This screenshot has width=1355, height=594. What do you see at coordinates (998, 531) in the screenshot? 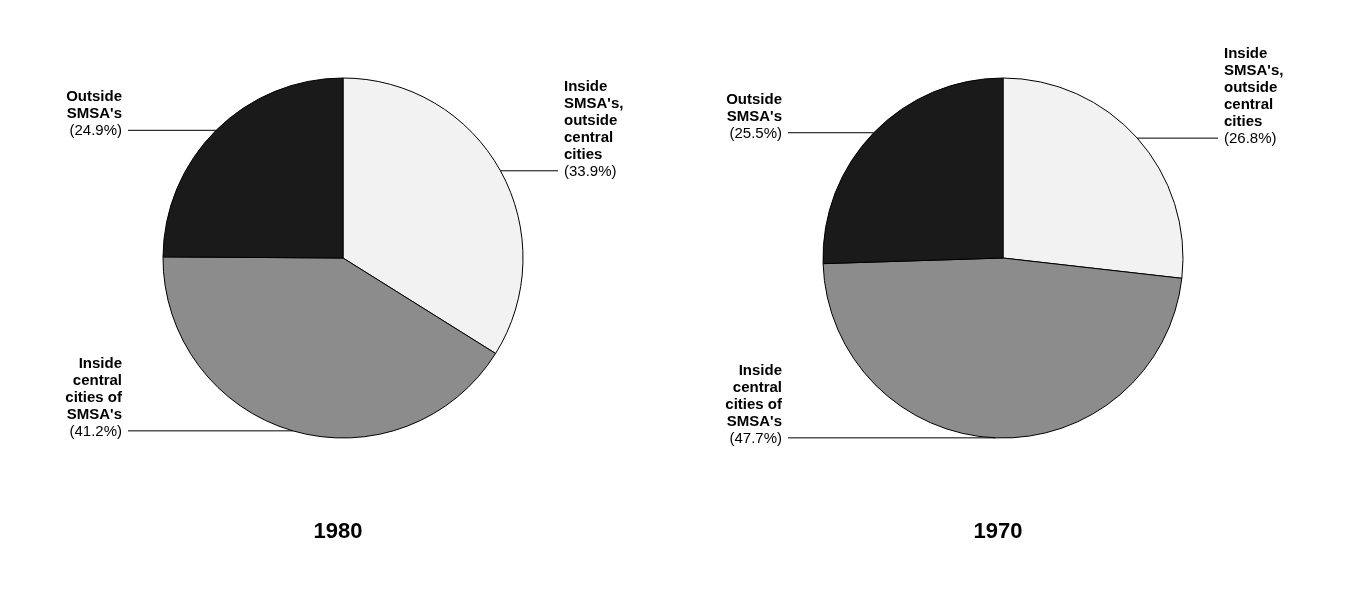
I see `text: 1970` at bounding box center [998, 531].